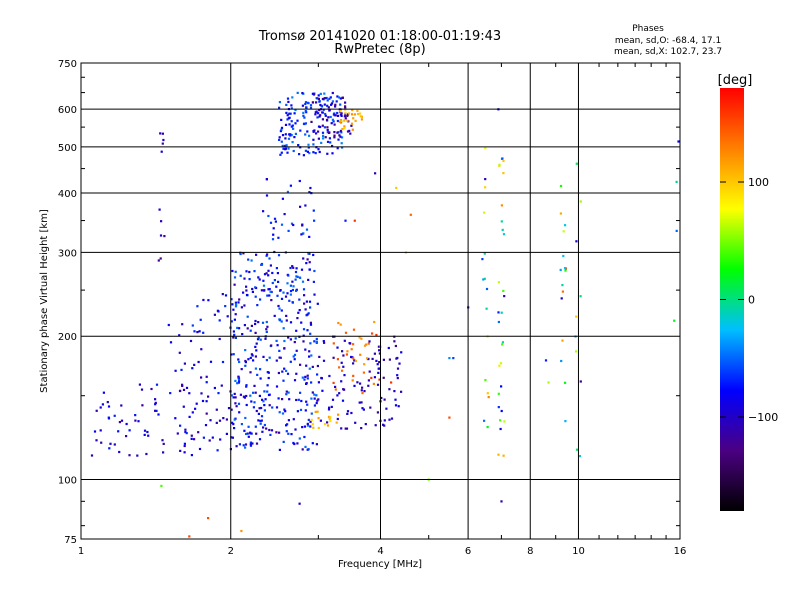 This screenshot has height=600, width=800. I want to click on y-axis-label: Stationary phase Virtual Height [km], so click(44, 301).